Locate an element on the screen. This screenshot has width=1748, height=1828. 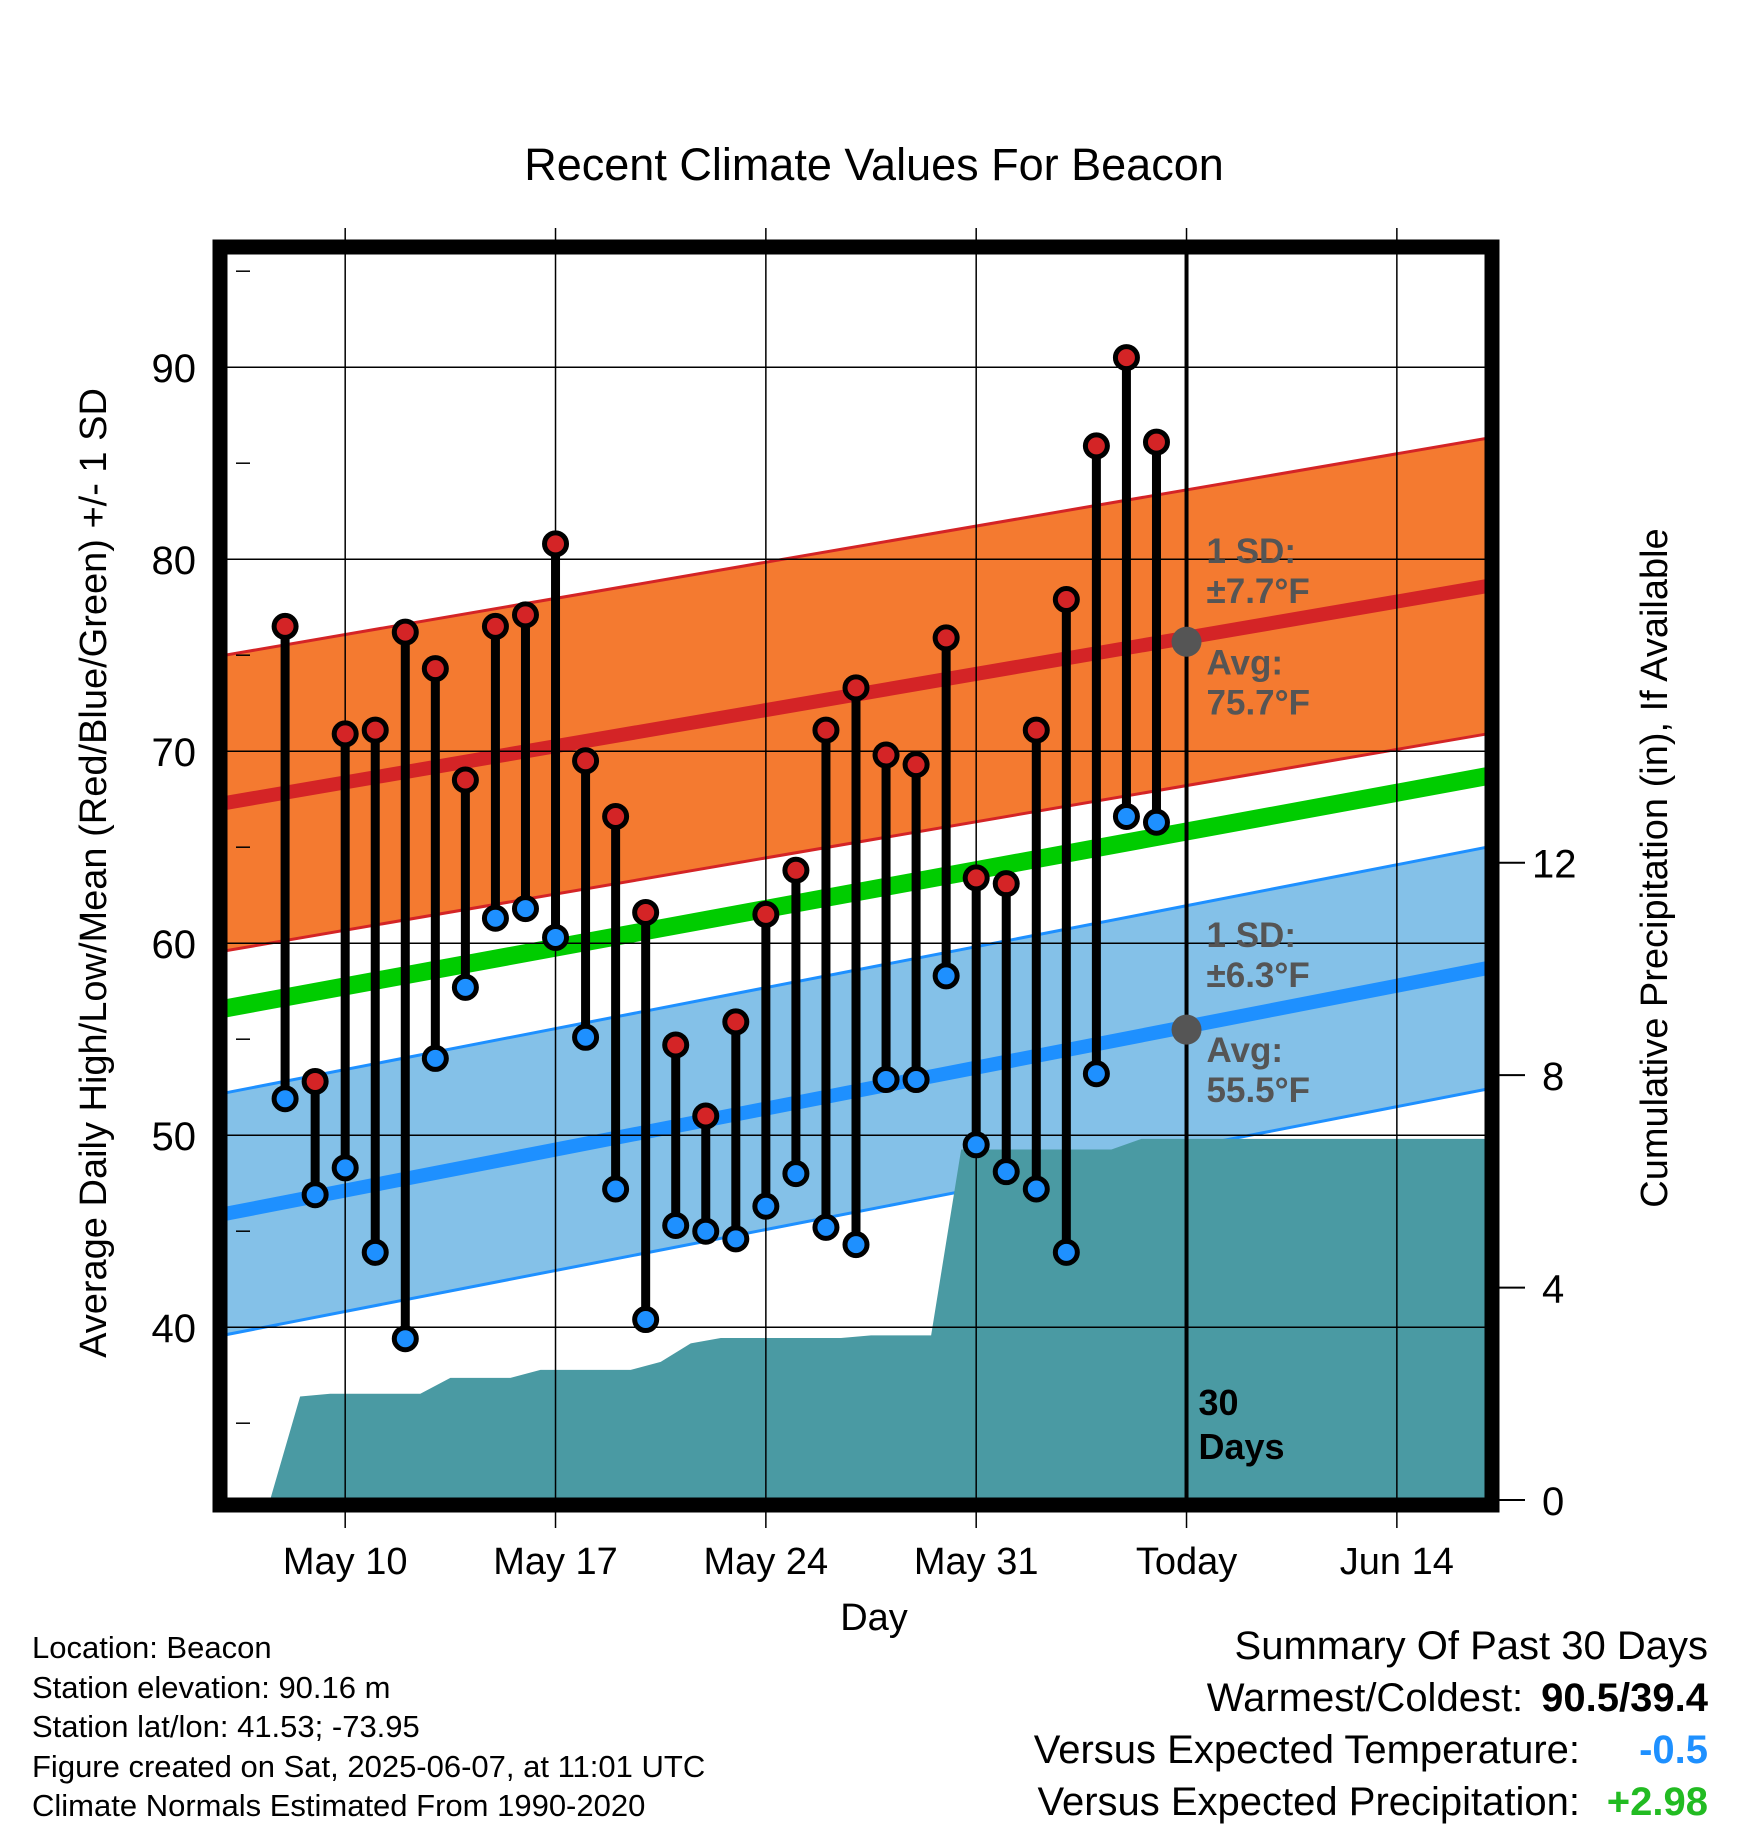
latlon-text: Station lat/lon: 41.53; -73.95 is located at coordinates (226, 1726).